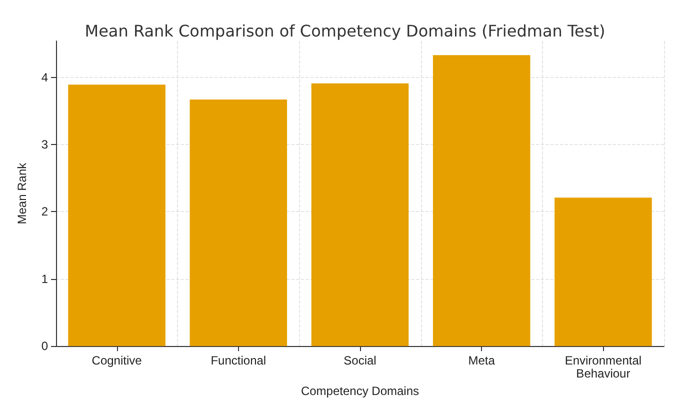 This screenshot has height=410, width=690. I want to click on x-tick-label: Cognitive, so click(117, 361).